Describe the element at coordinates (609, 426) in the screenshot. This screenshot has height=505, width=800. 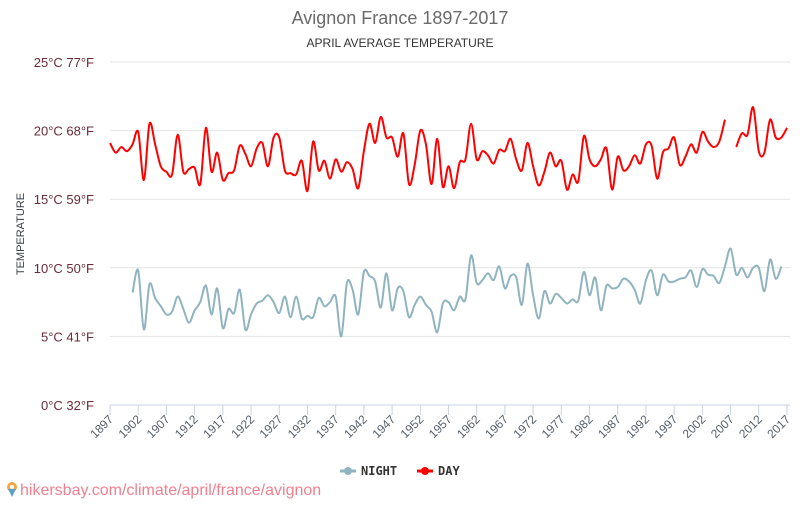
I see `x-tick-label: 1987` at that location.